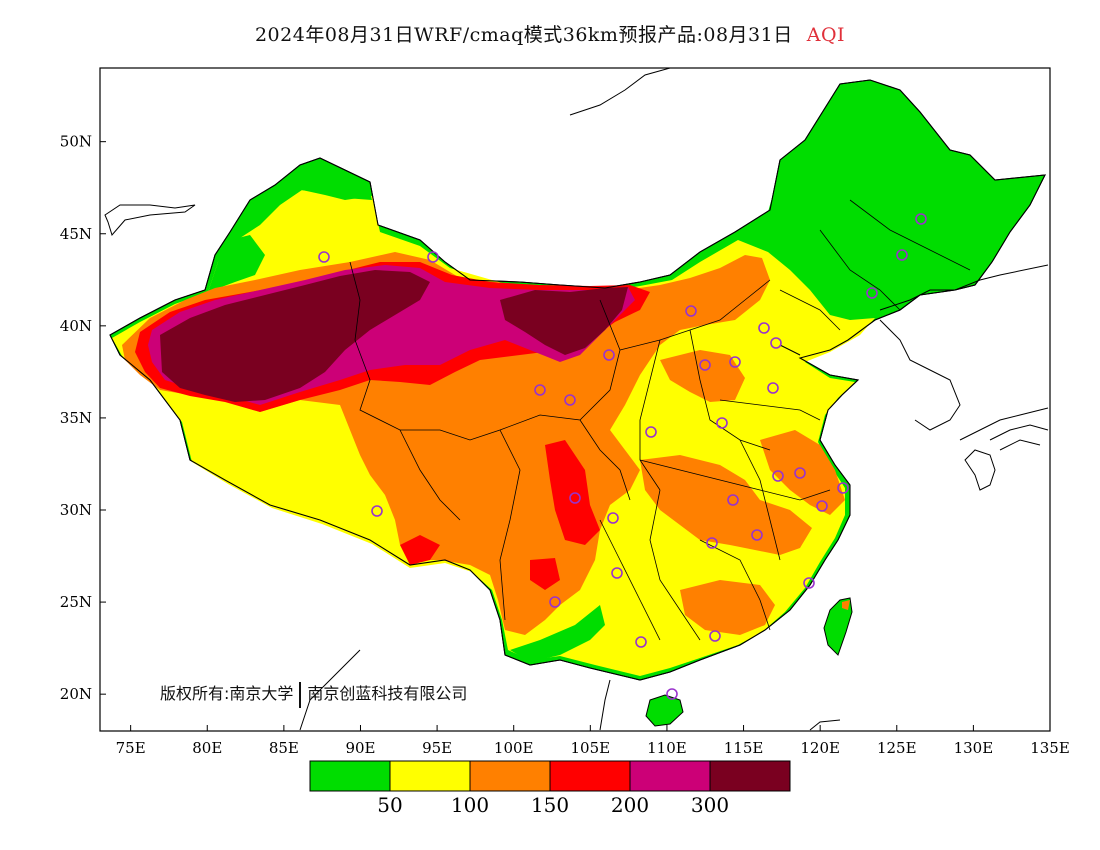 The image size is (1100, 850). I want to click on lon-tick-label: 135E, so click(1050, 748).